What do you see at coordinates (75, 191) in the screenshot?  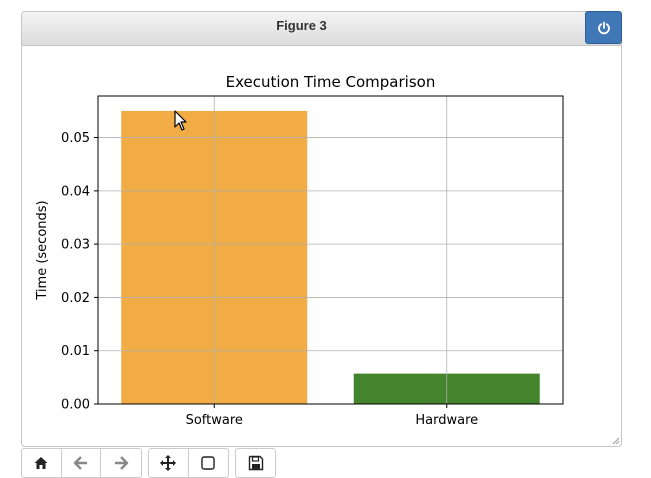 I see `y-tick-label: 0.04` at bounding box center [75, 191].